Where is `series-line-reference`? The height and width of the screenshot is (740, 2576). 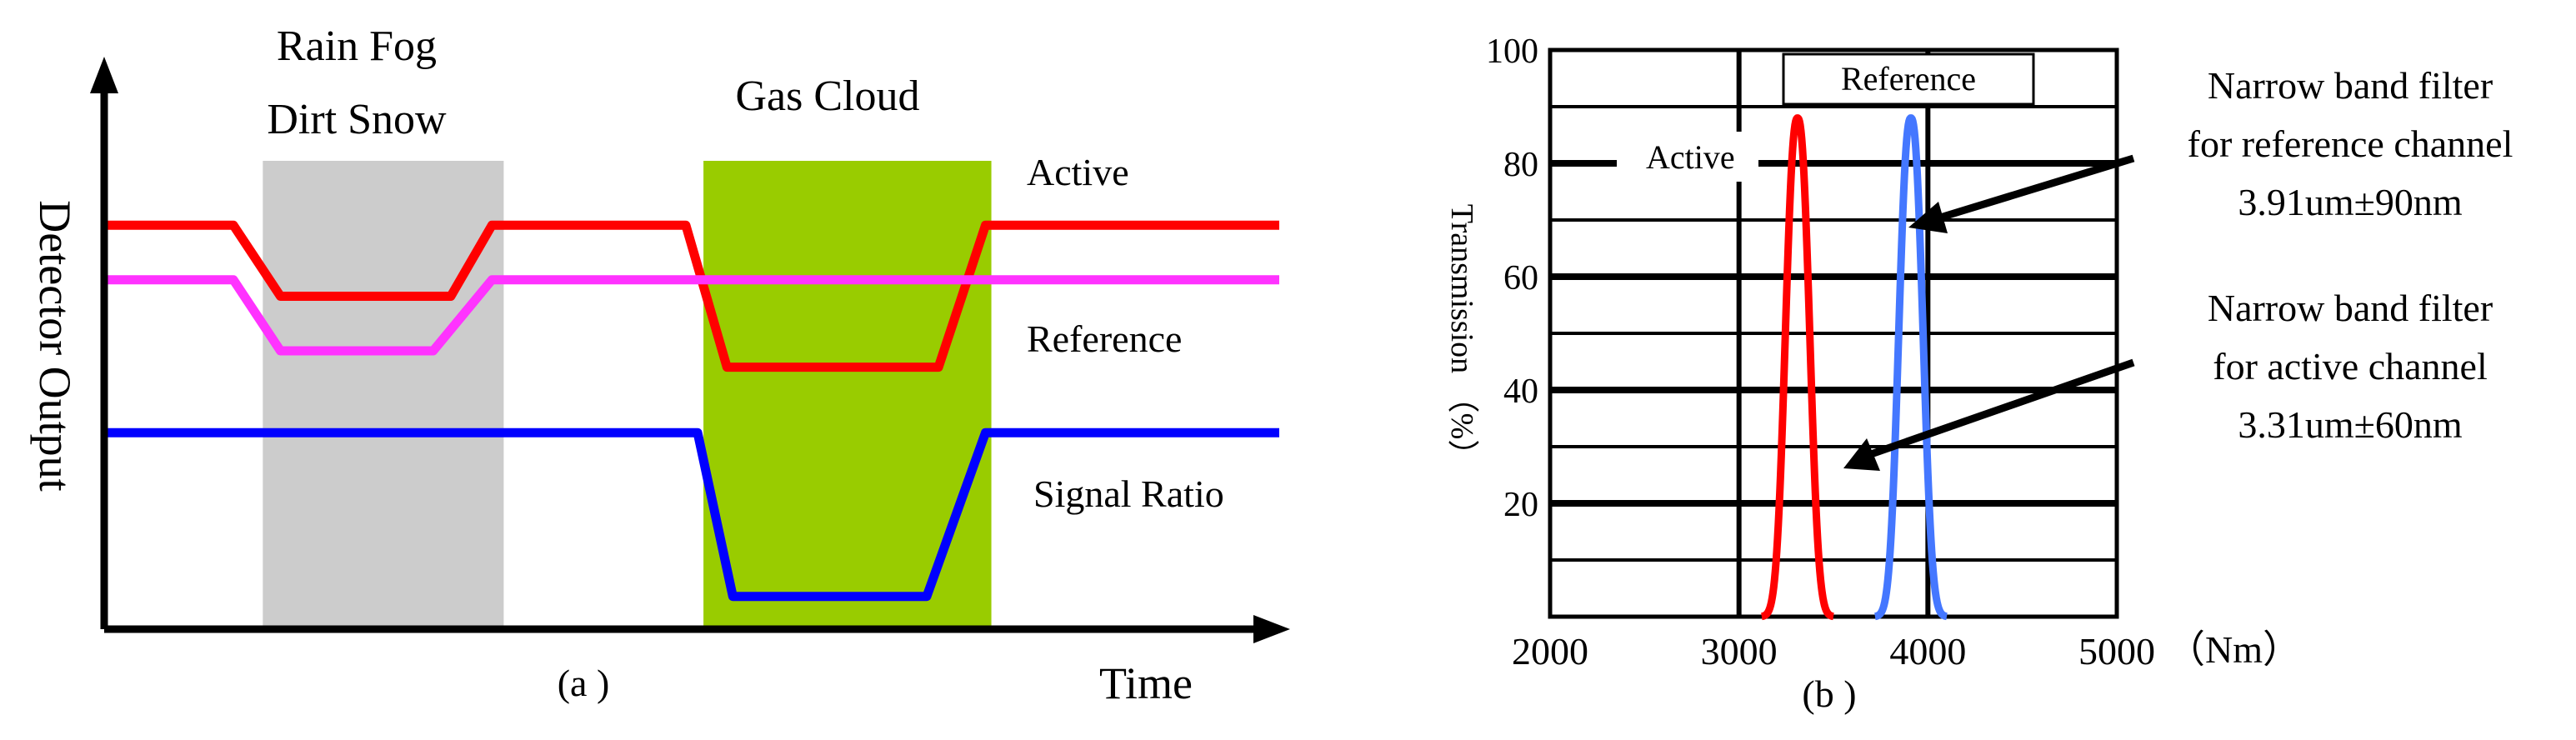
series-line-reference is located at coordinates (691, 315).